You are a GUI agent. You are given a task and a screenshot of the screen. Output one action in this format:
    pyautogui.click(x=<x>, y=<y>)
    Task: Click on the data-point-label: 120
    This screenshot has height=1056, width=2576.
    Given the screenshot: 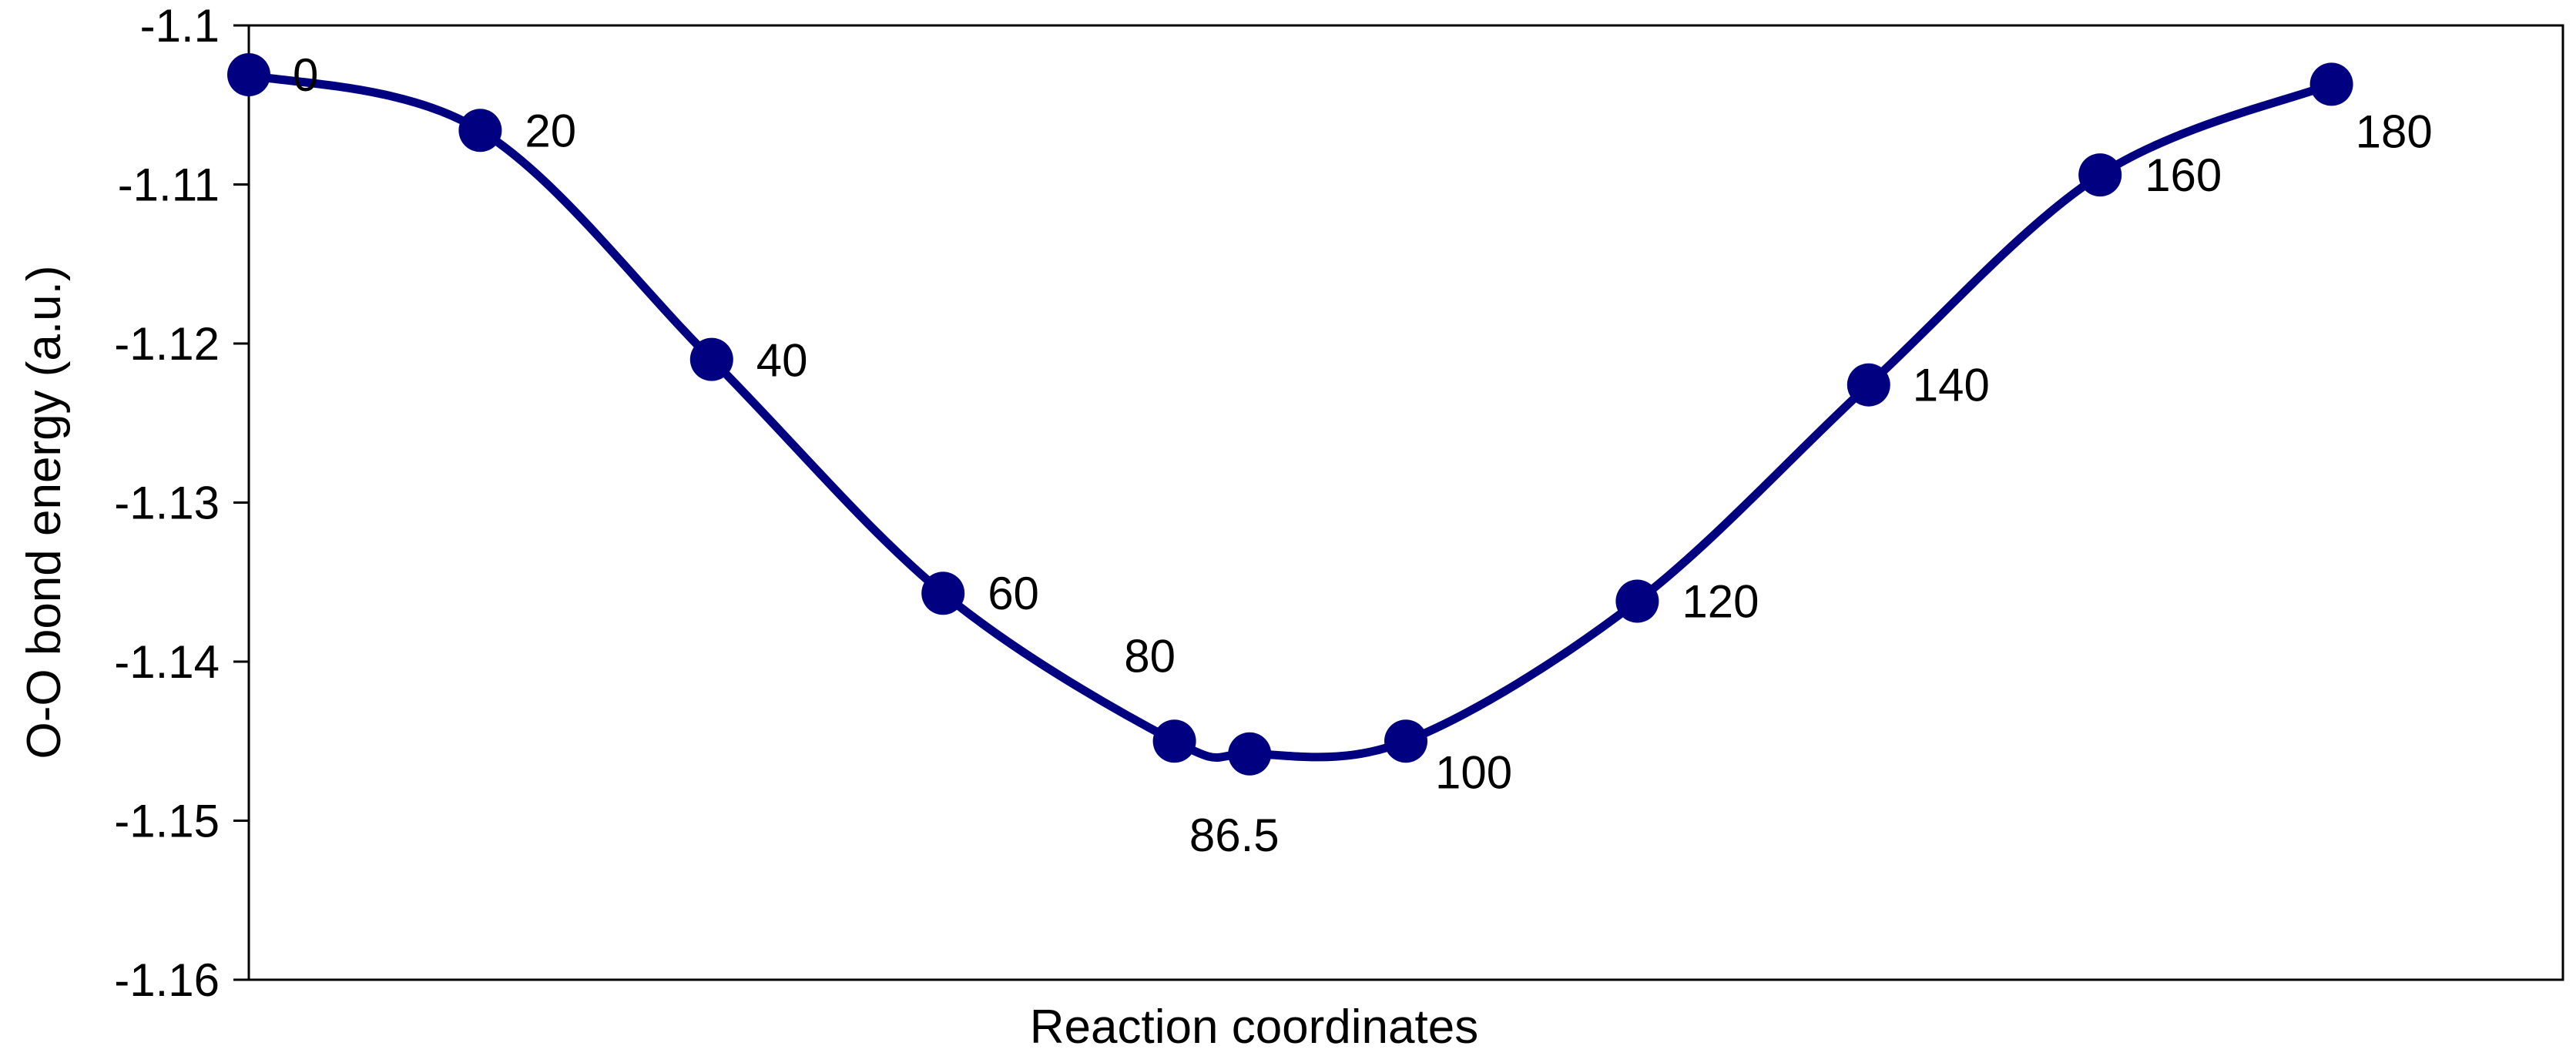 What is the action you would take?
    pyautogui.click(x=1720, y=602)
    